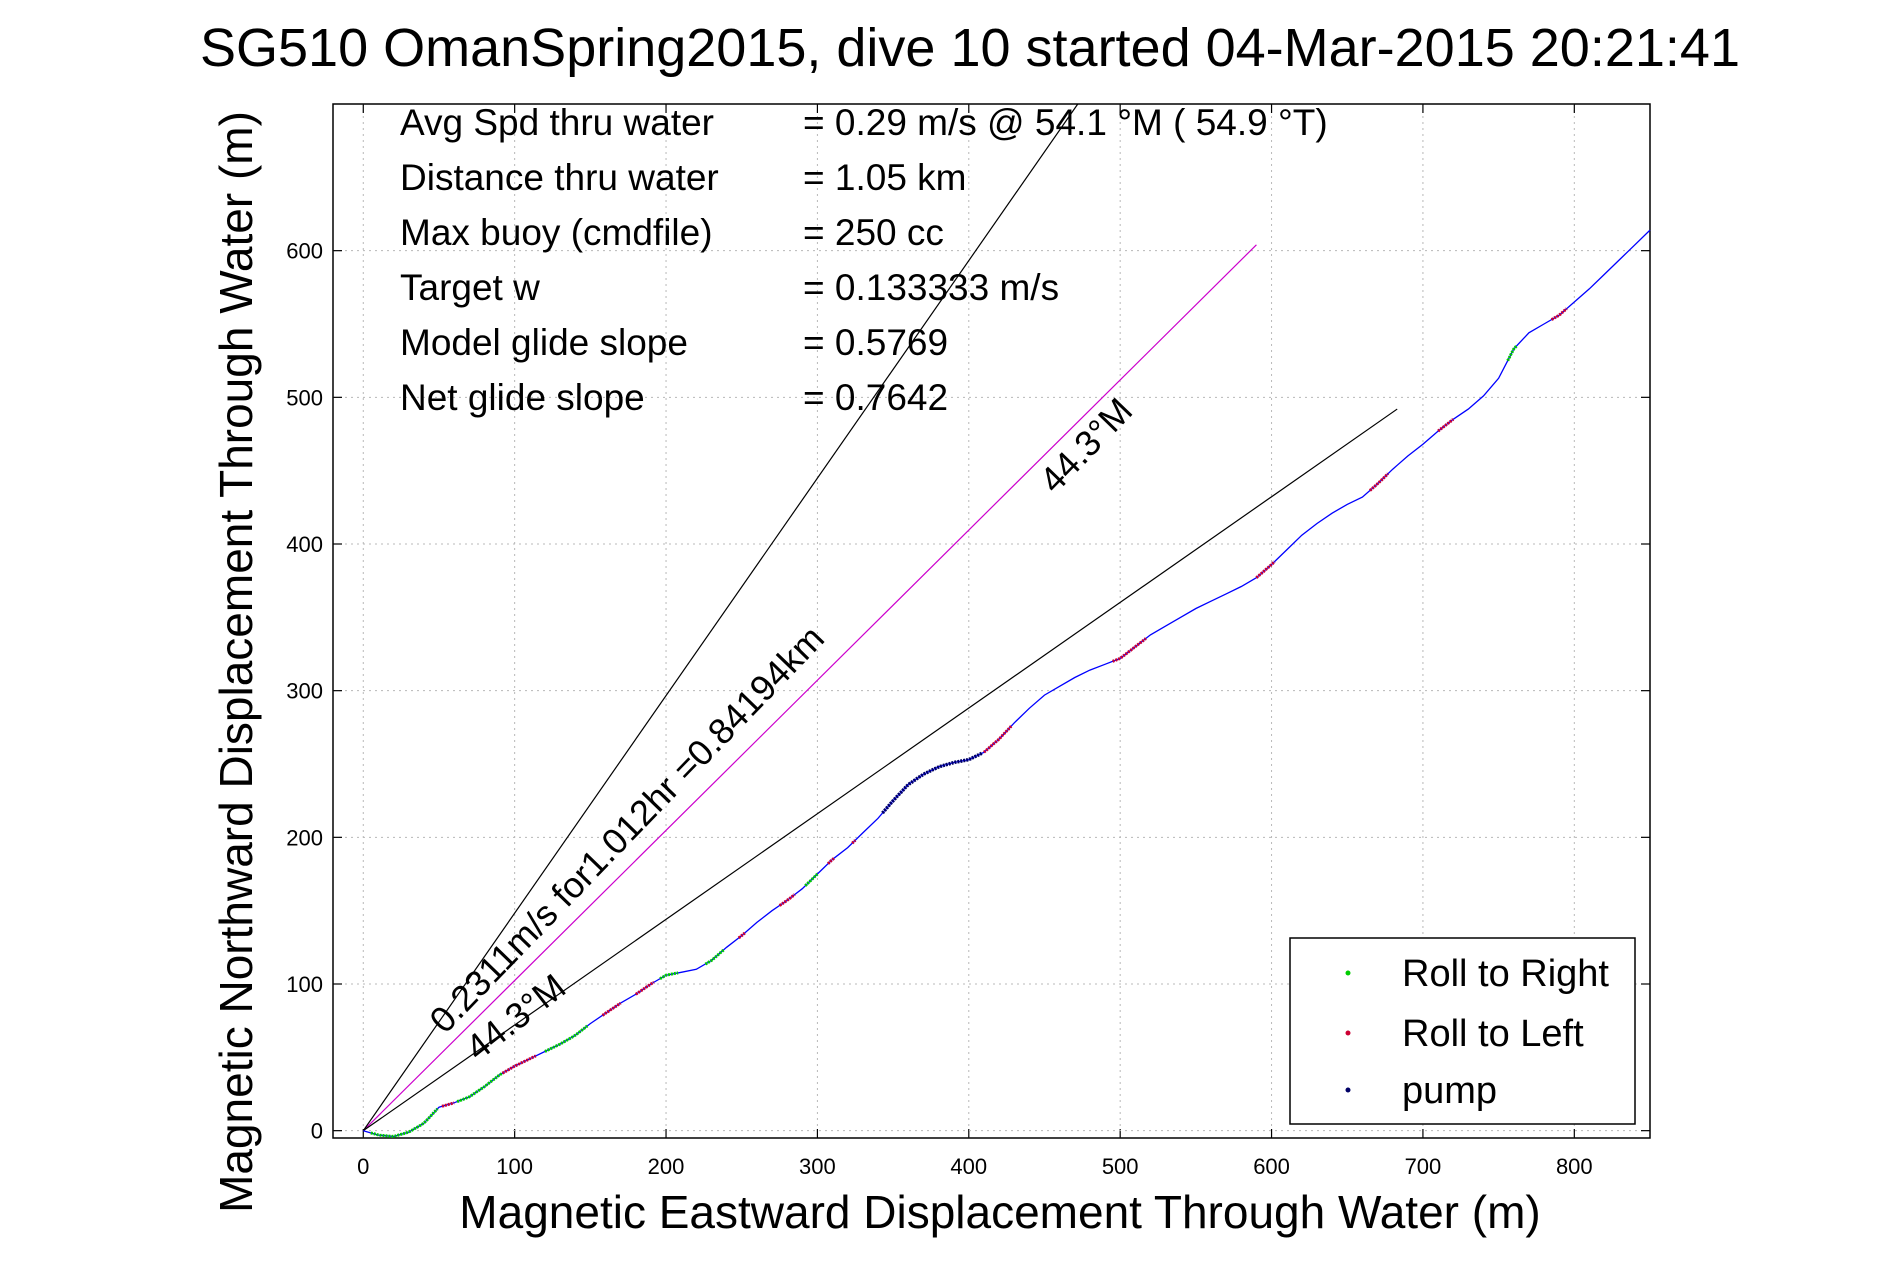 The height and width of the screenshot is (1262, 1891). Describe the element at coordinates (875, 397) in the screenshot. I see `info-value: = 0.7642` at that location.